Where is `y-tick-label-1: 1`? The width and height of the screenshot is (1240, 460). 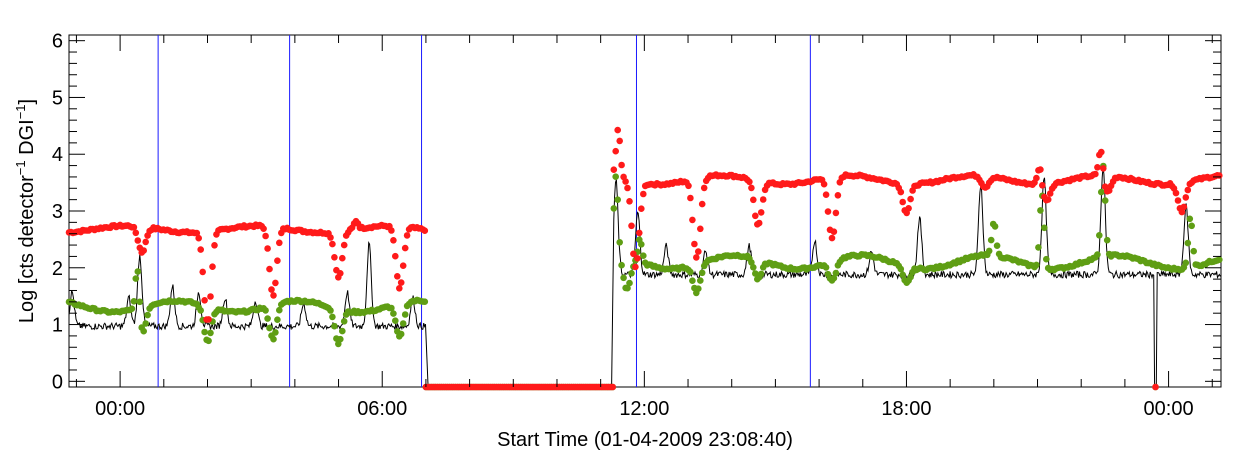 y-tick-label-1: 1 is located at coordinates (57, 326).